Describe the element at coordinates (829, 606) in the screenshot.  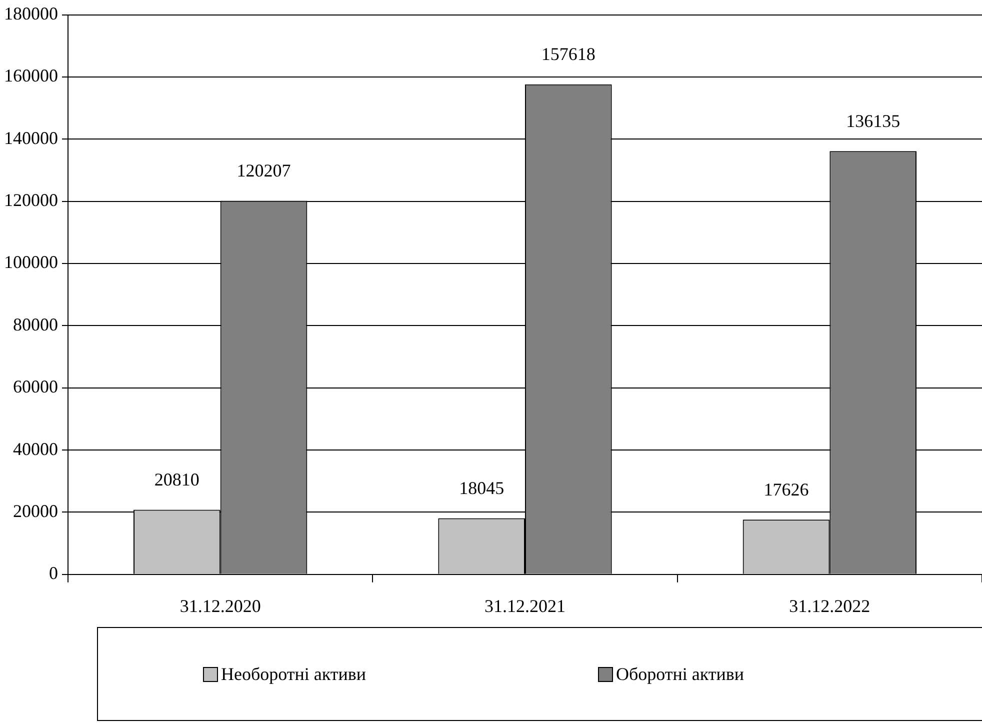
I see `x-tick-label: 31.12.2022` at that location.